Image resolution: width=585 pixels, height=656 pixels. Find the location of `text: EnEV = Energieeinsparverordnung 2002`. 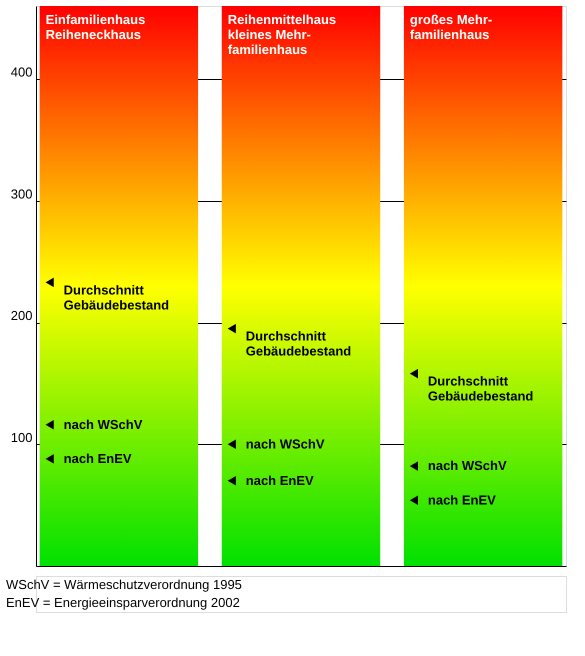

text: EnEV = Energieeinsparverordnung 2002 is located at coordinates (123, 602).